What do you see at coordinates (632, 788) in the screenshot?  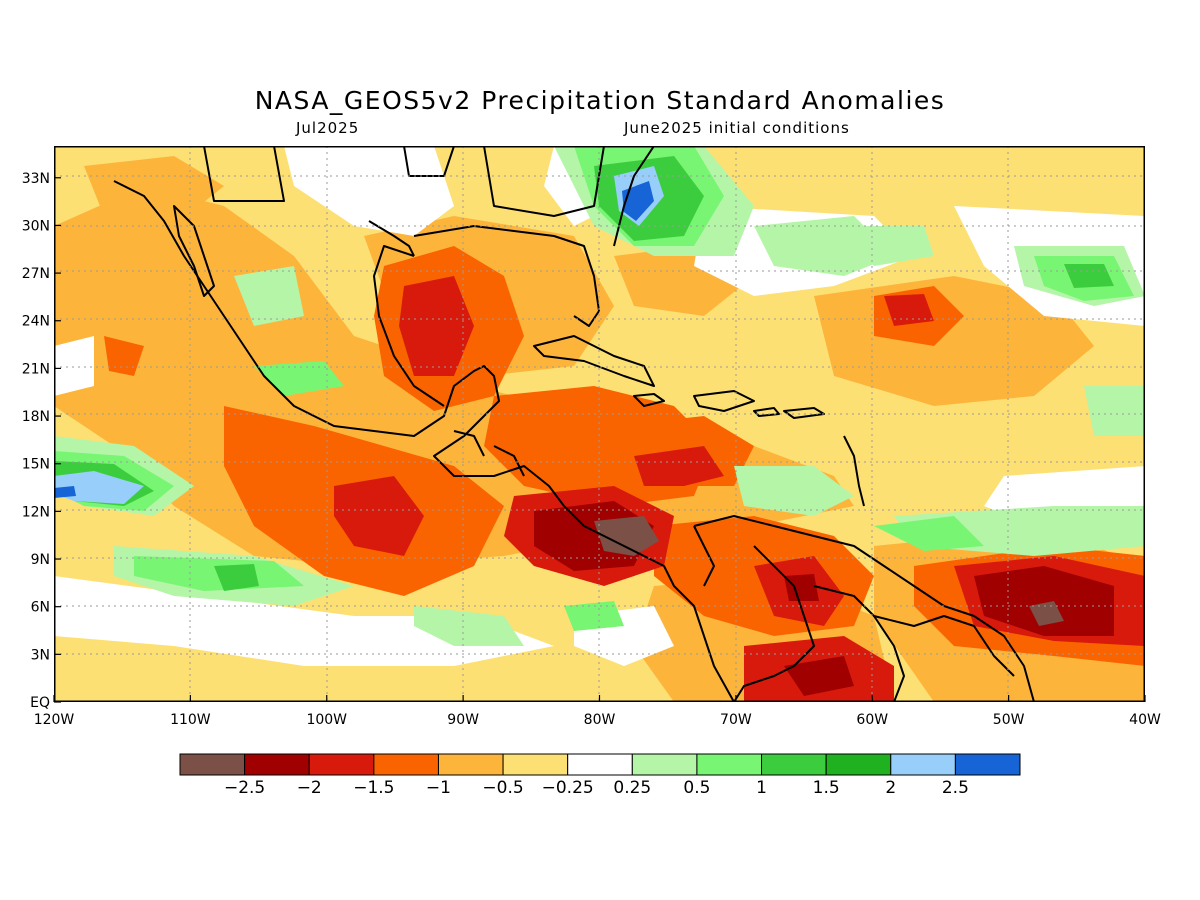 I see `colorbar-label: 0.25` at bounding box center [632, 788].